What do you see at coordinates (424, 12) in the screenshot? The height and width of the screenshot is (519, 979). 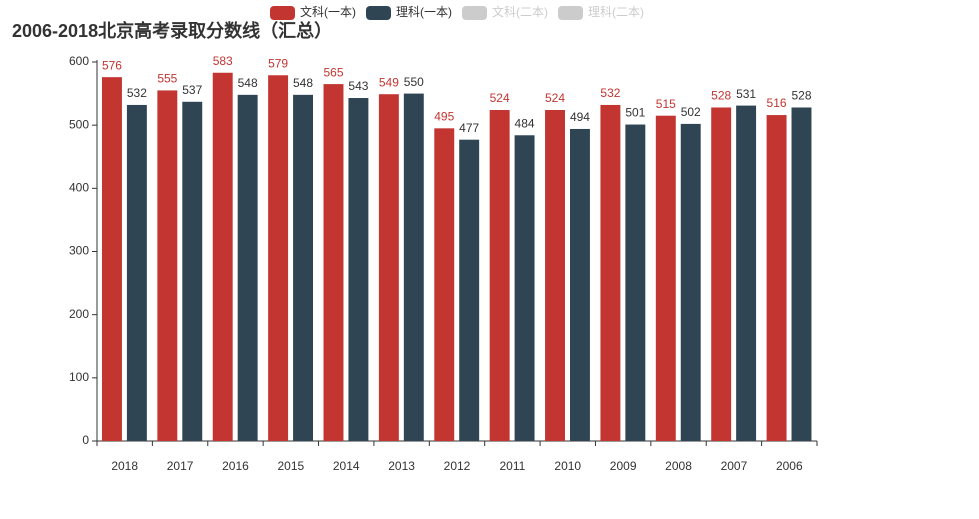 I see `legend-label: 理科(一本)` at bounding box center [424, 12].